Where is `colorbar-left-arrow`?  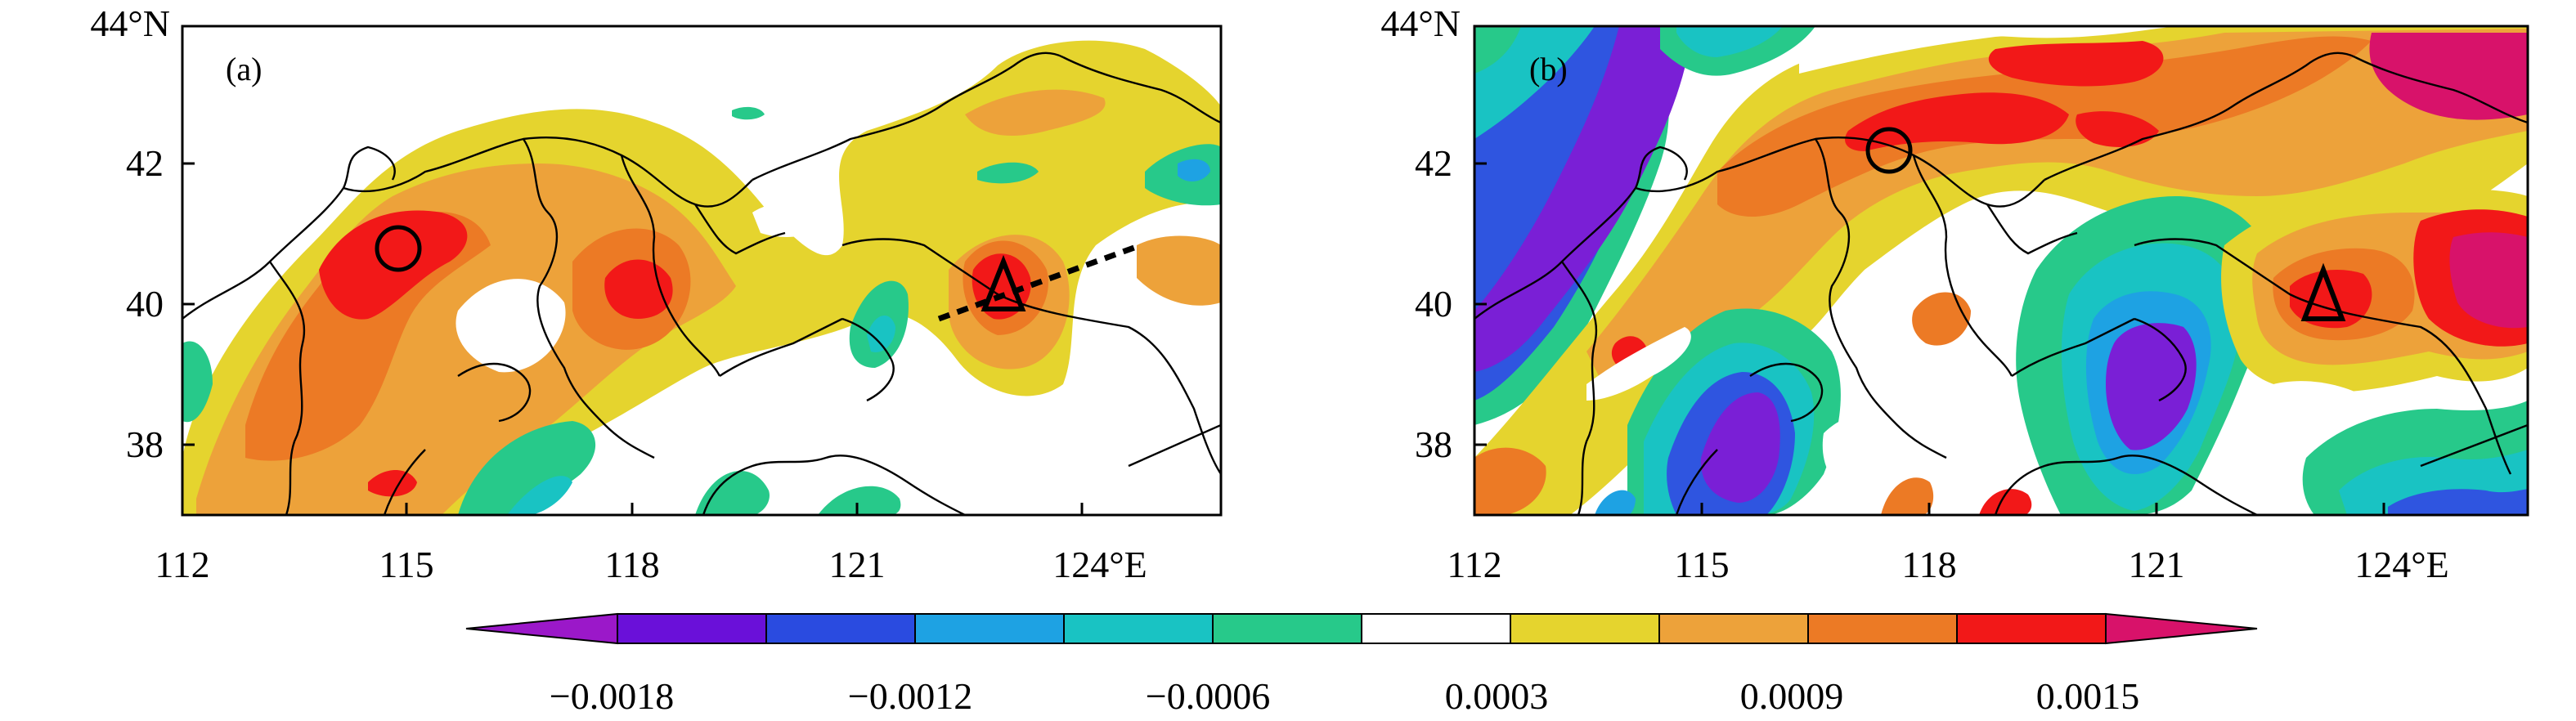
colorbar-left-arrow is located at coordinates (541, 628).